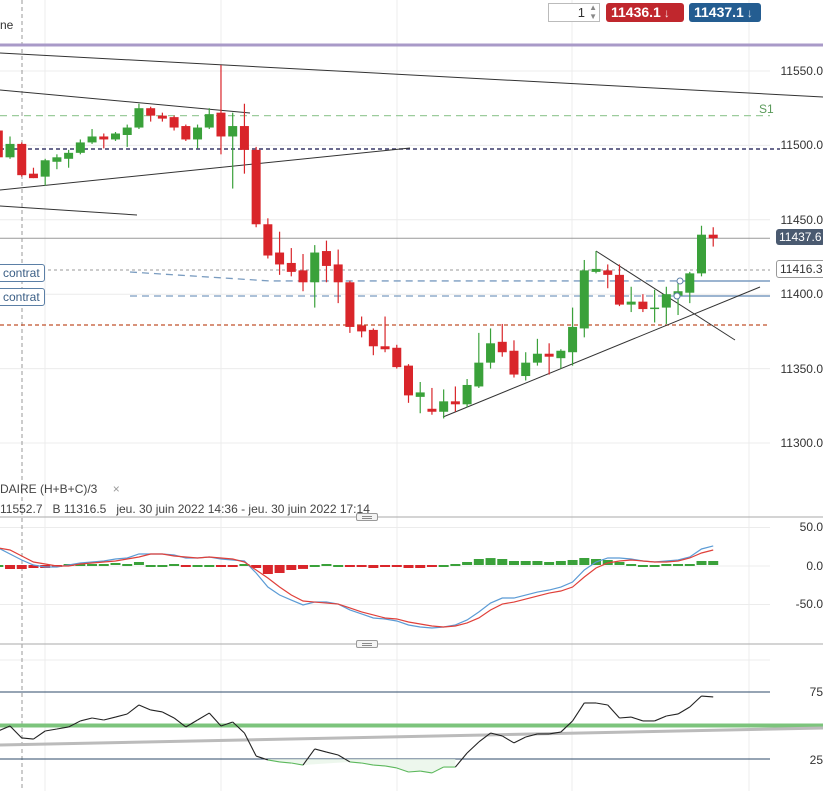 This screenshot has width=823, height=791. I want to click on order-marker, so click(677, 296).